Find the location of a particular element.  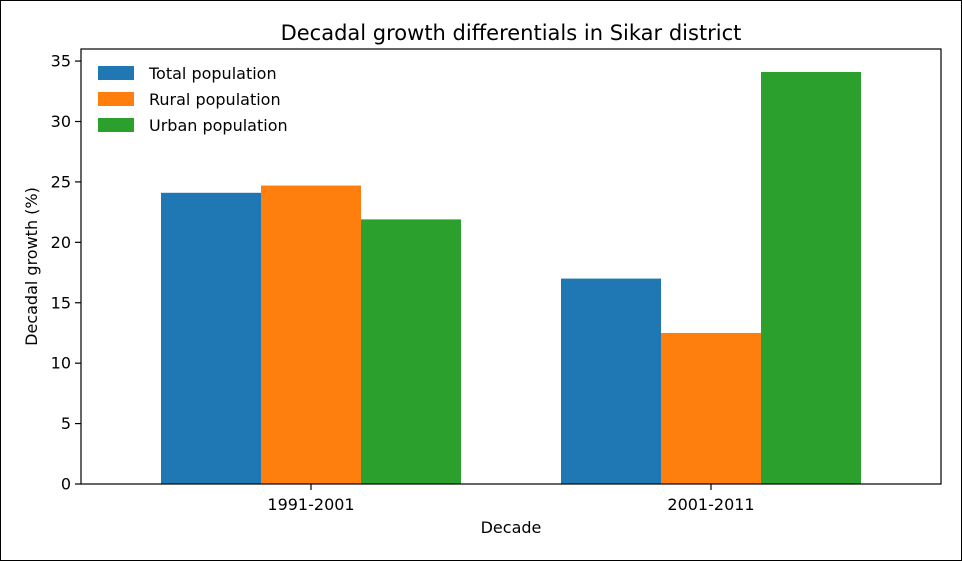

bar-rural-population-2001-2011 is located at coordinates (711, 408).